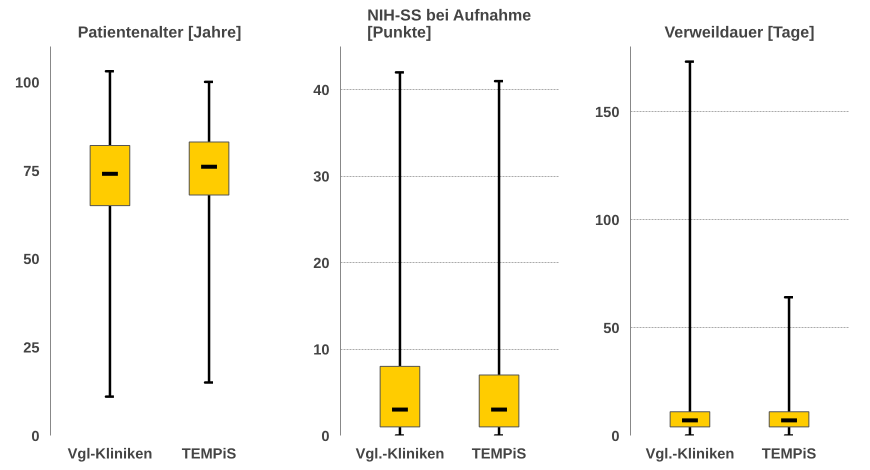 The height and width of the screenshot is (470, 870). Describe the element at coordinates (321, 264) in the screenshot. I see `y-tick-label: 20` at that location.